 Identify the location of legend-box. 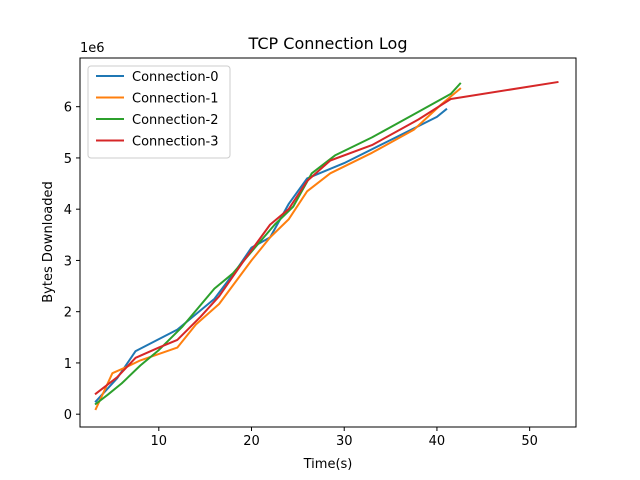
(159, 112).